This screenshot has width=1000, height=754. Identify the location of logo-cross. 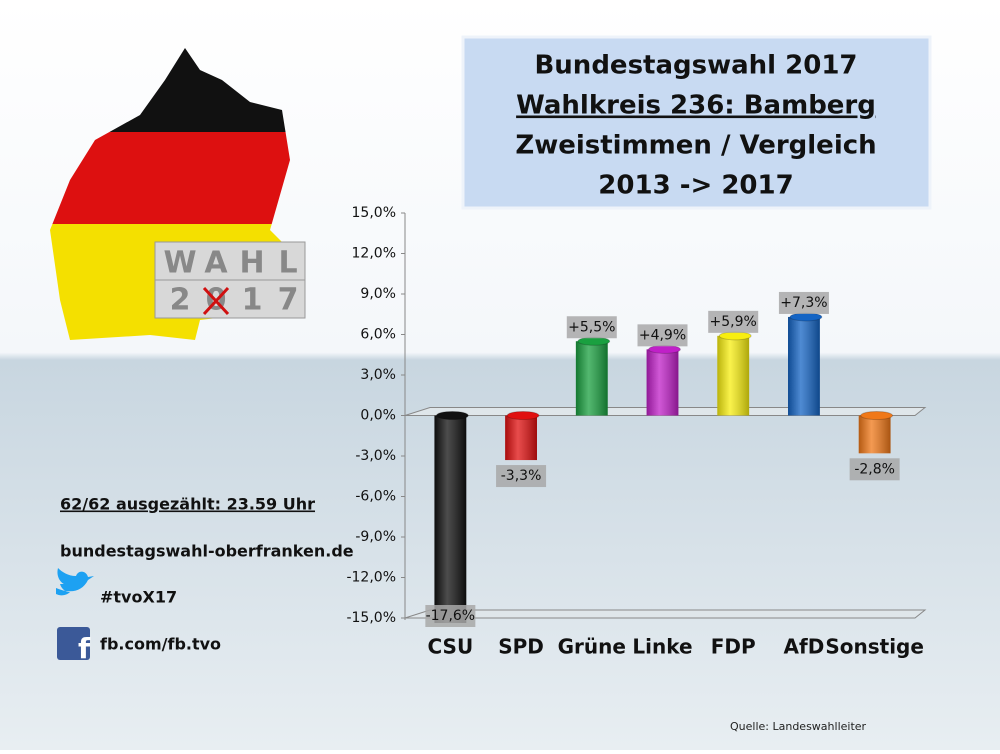
(216, 301).